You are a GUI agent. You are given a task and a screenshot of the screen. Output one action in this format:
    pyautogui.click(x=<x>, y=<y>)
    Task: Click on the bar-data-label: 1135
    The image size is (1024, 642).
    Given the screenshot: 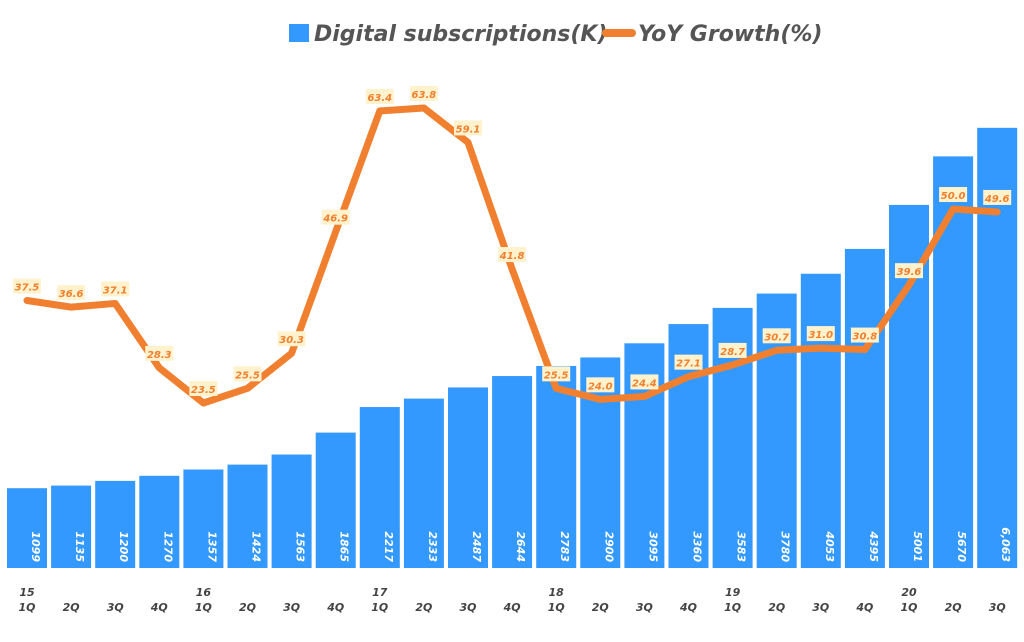 What is the action you would take?
    pyautogui.click(x=79, y=546)
    